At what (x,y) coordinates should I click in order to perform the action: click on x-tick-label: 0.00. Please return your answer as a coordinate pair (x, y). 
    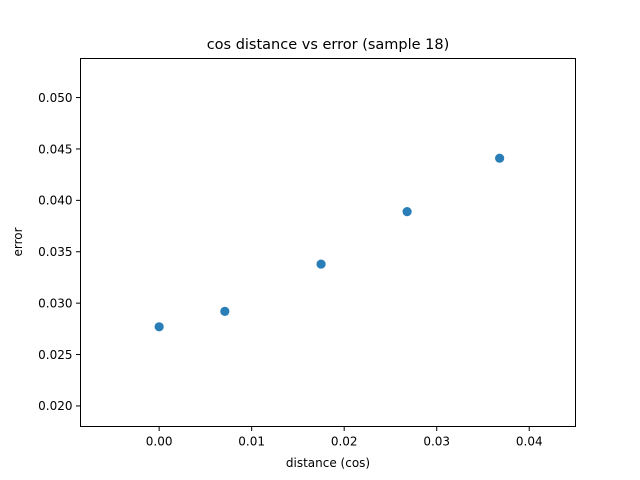
    Looking at the image, I should click on (159, 442).